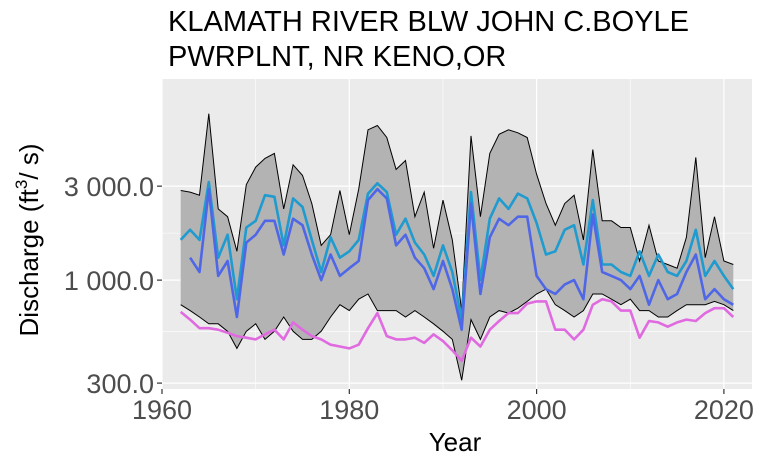 The width and height of the screenshot is (757, 464). I want to click on y-axis-title-main: Discharge (ft, so click(29, 262).